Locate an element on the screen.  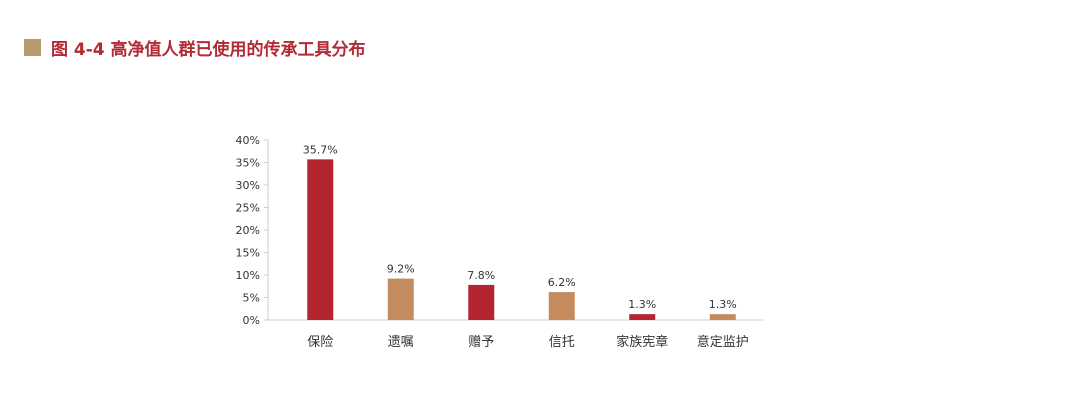
category-label: 遗嘱 is located at coordinates (401, 342).